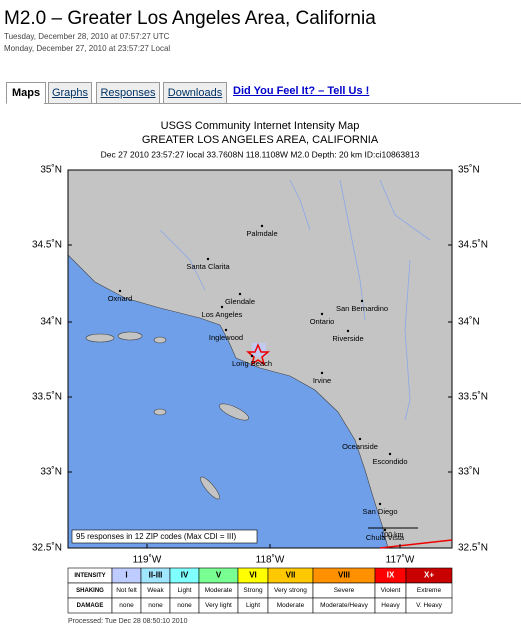 The width and height of the screenshot is (521, 640). Describe the element at coordinates (89, 576) in the screenshot. I see `legend-row-header: INTENSITY` at that location.